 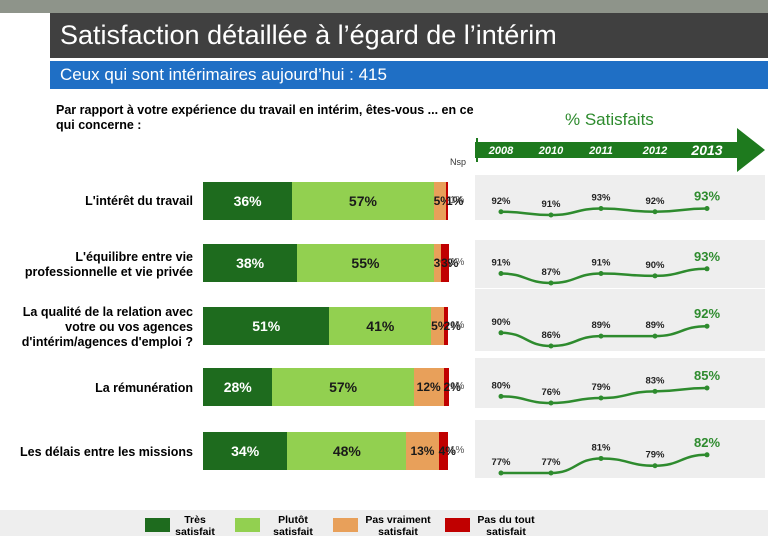 I want to click on bar-row: 51% 41% 5% 2%, so click(x=332, y=326).